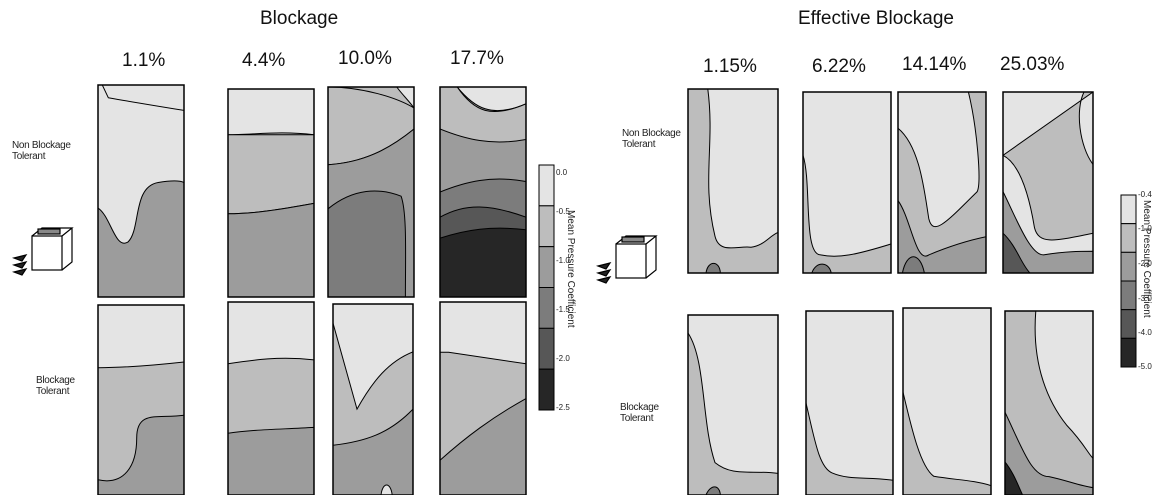  I want to click on right-column-label-4: 25.03%, so click(1032, 64).